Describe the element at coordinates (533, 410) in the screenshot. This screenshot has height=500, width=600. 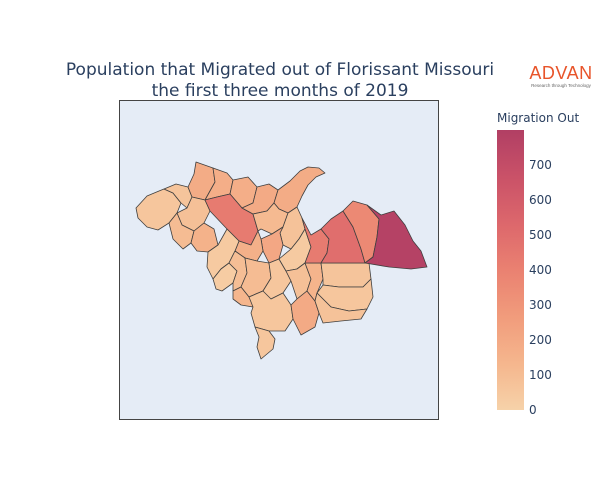
I see `colorbar-tick-label: 0` at that location.